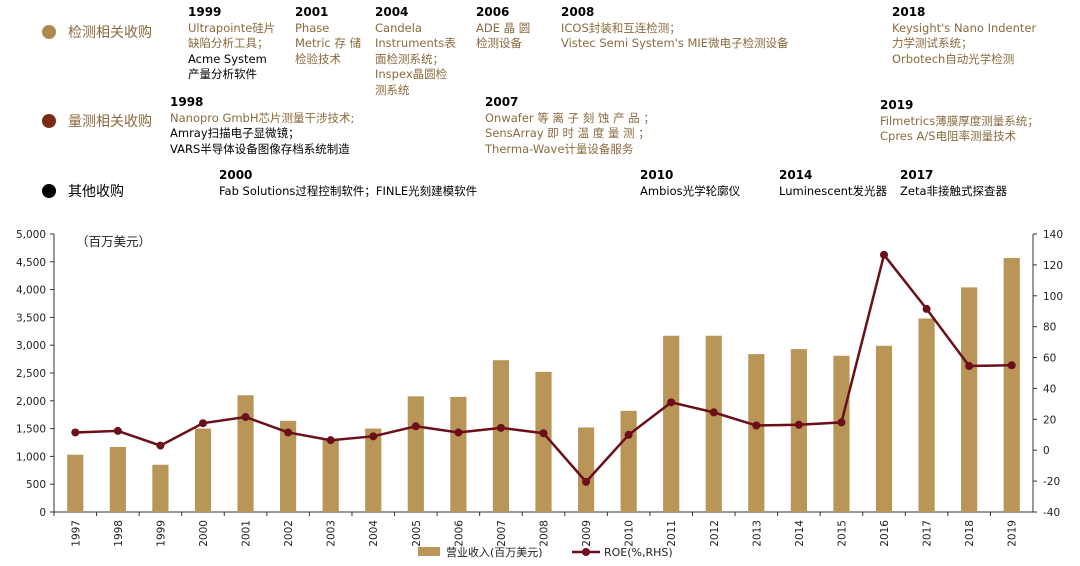 This screenshot has width=1080, height=566. What do you see at coordinates (1049, 359) in the screenshot?
I see `y-right-tick-label: 60` at bounding box center [1049, 359].